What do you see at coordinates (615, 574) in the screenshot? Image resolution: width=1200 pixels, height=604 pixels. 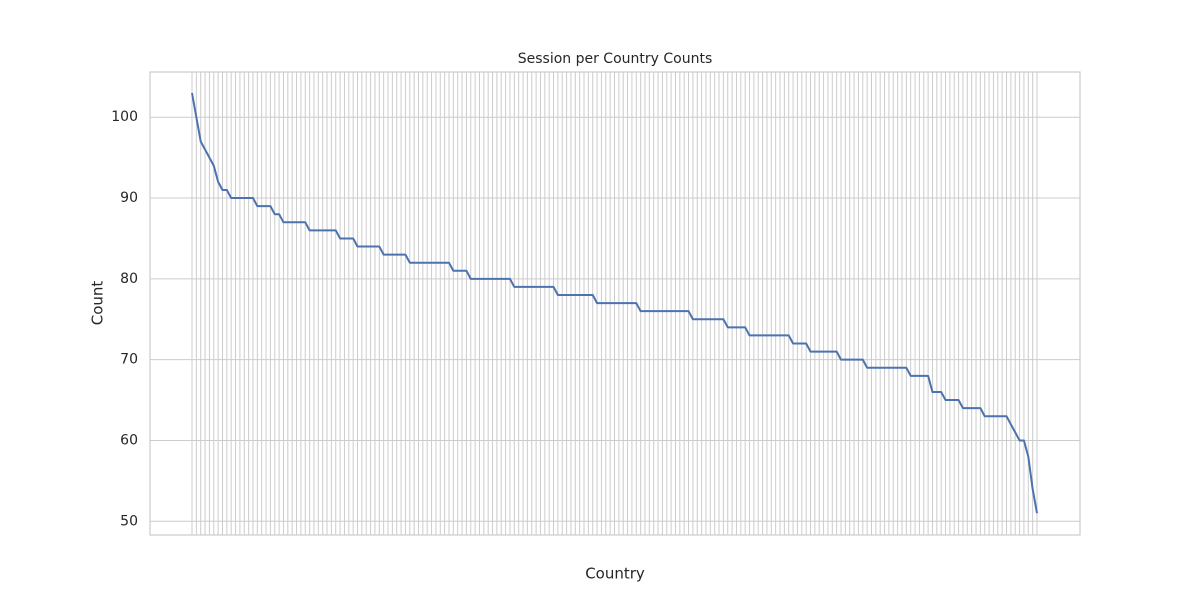 I see `x-axis-label: Country` at bounding box center [615, 574].